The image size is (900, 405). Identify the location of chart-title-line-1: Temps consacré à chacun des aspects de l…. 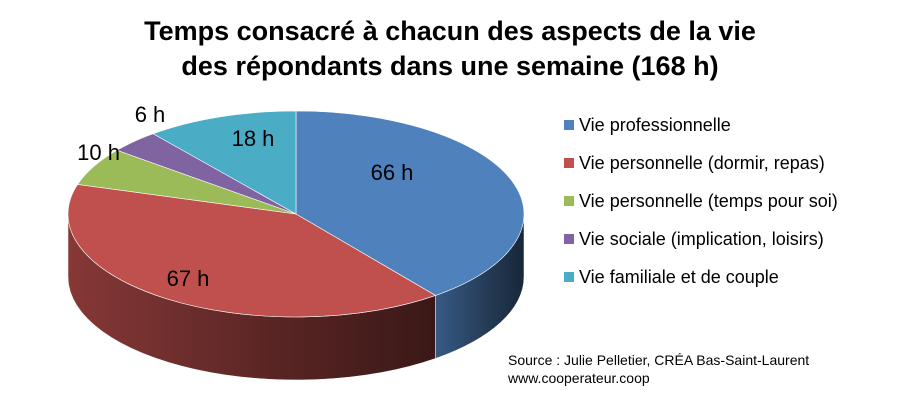
(450, 31).